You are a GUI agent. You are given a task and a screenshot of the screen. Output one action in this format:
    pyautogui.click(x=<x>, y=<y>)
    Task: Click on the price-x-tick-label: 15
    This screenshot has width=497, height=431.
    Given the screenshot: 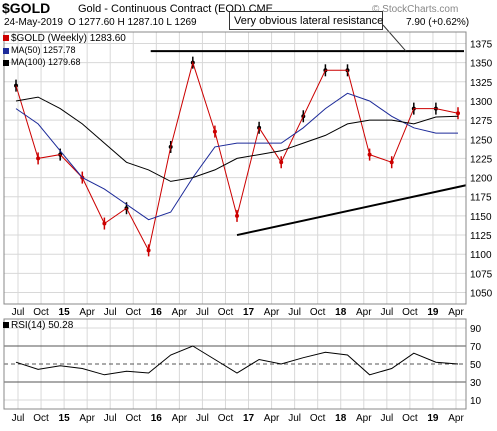 What is the action you would take?
    pyautogui.click(x=65, y=312)
    